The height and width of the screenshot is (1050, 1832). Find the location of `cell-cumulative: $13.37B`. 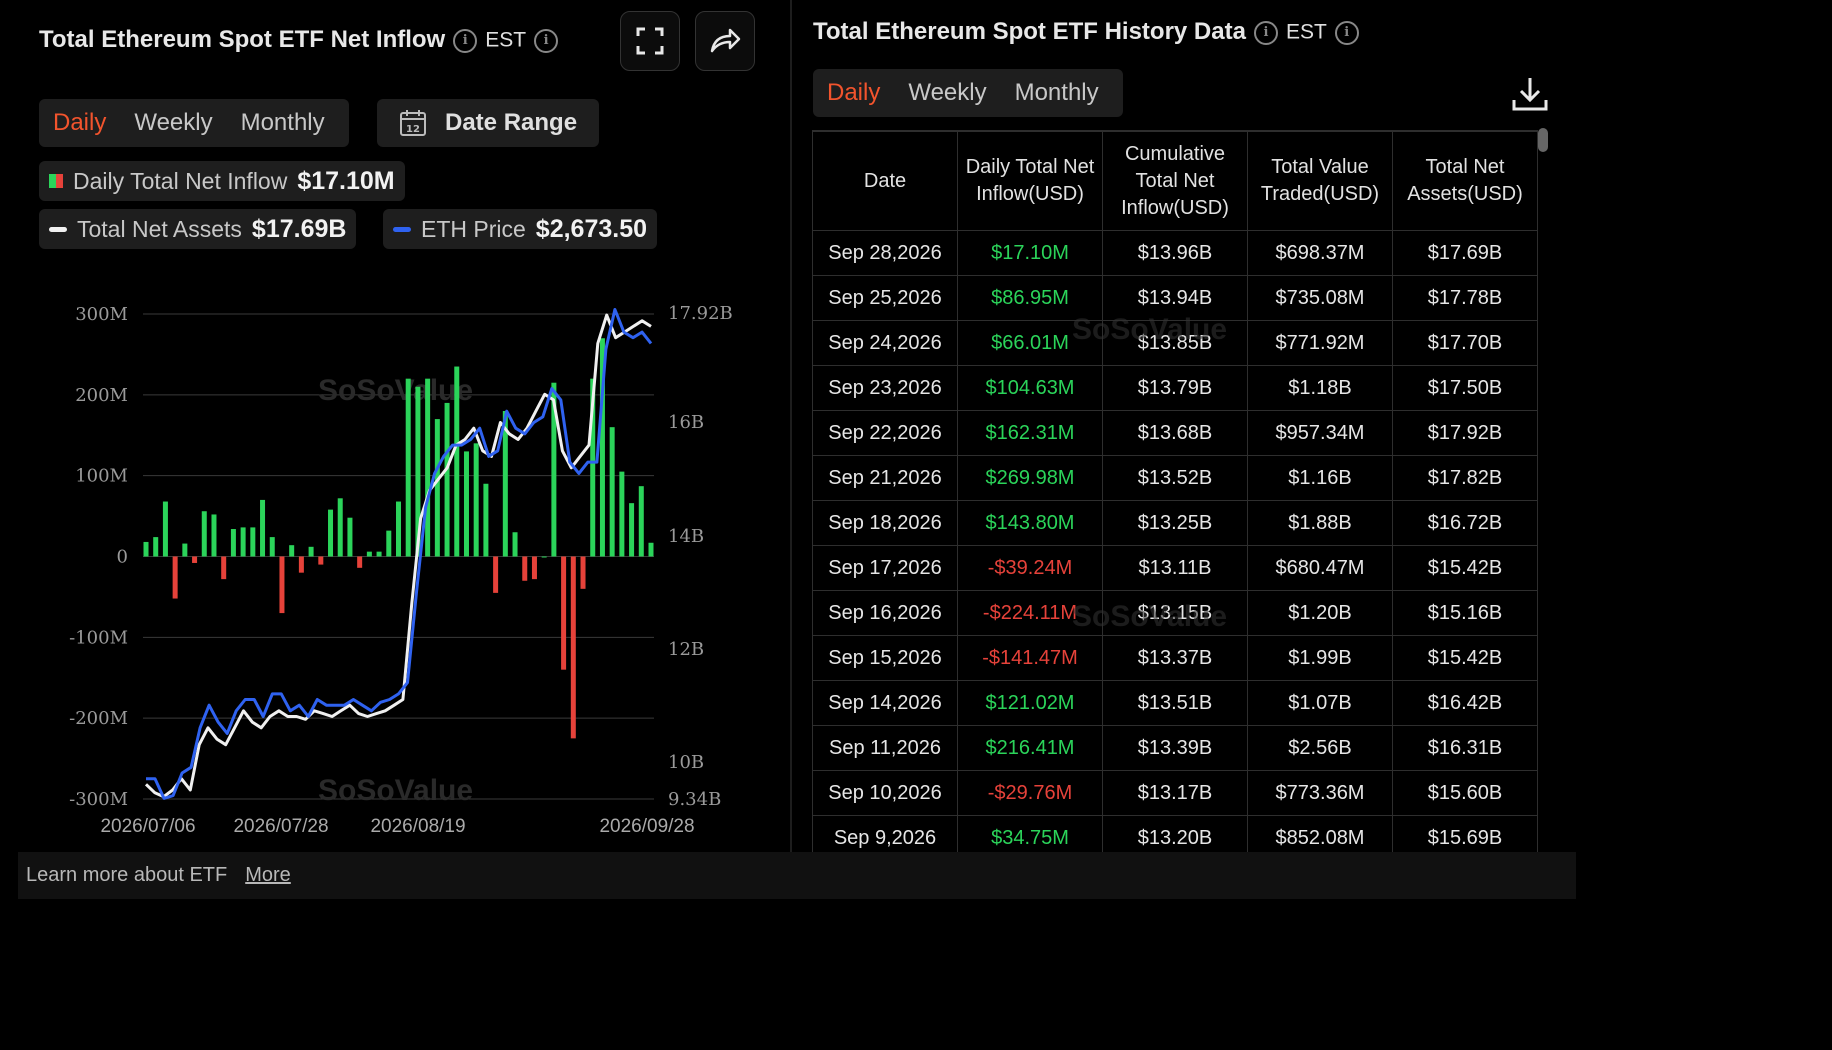

cell-cumulative: $13.37B is located at coordinates (1175, 658).